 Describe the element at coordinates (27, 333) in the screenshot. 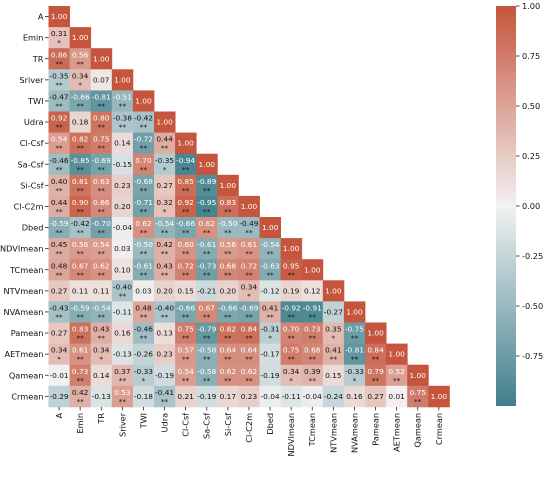

I see `y-tick-label: Pamean` at that location.